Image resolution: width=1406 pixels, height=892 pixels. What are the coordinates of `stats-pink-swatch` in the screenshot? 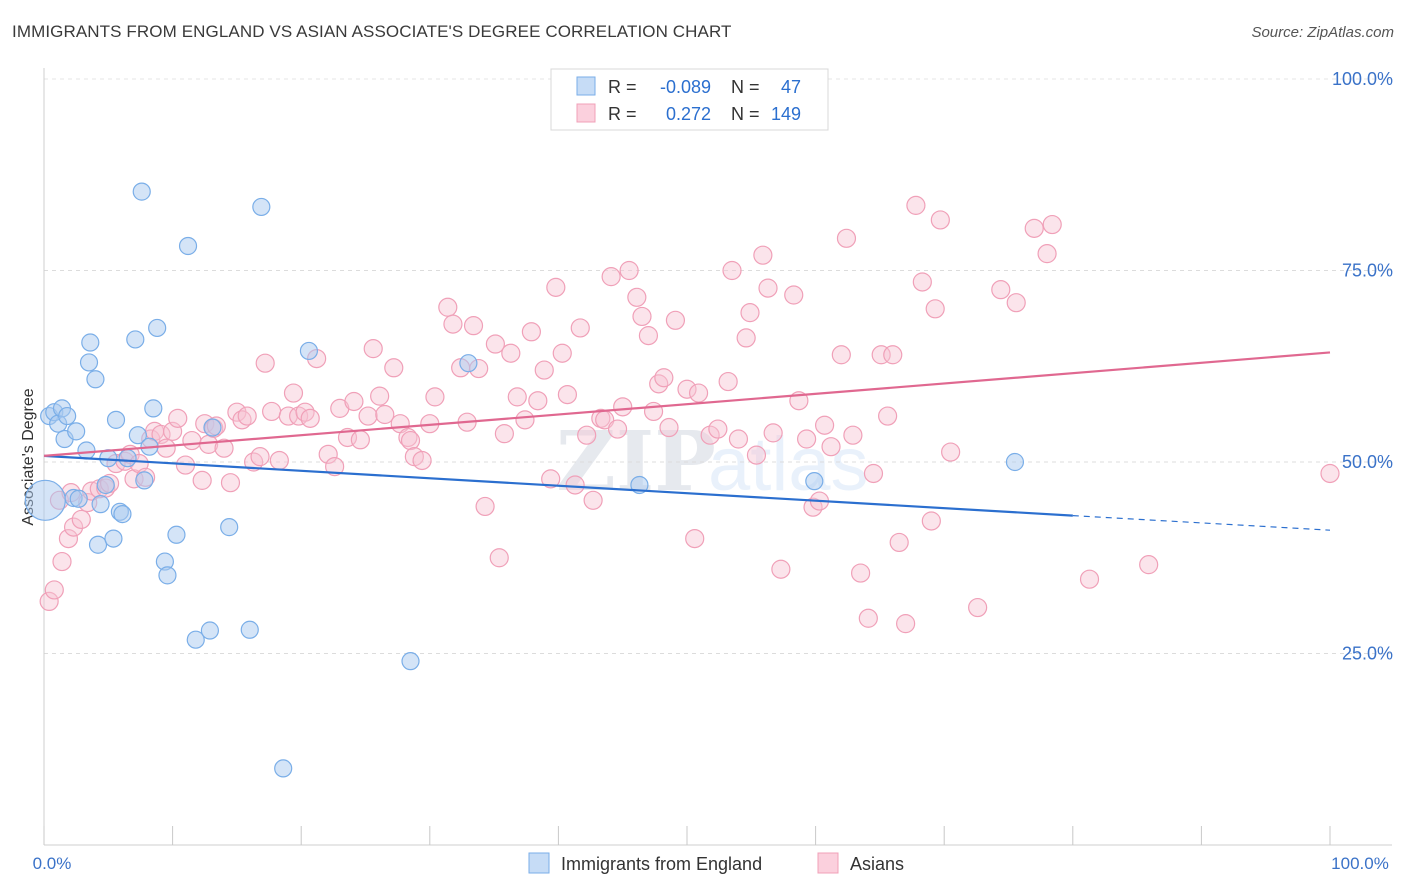 It's located at (586, 113).